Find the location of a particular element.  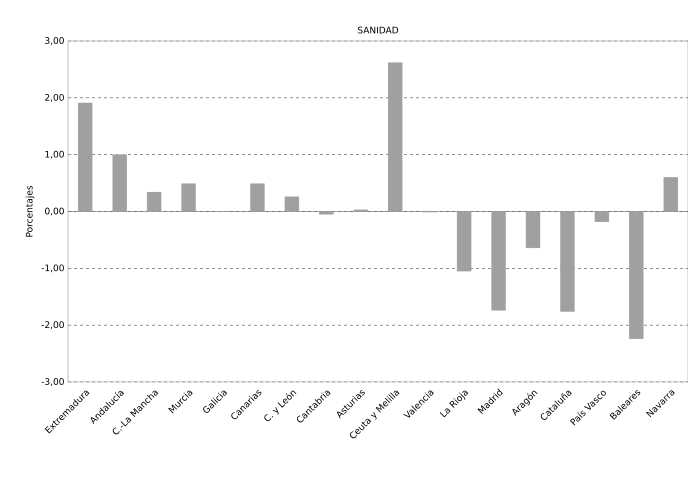

y-tick-label: 0,00 is located at coordinates (54, 212).